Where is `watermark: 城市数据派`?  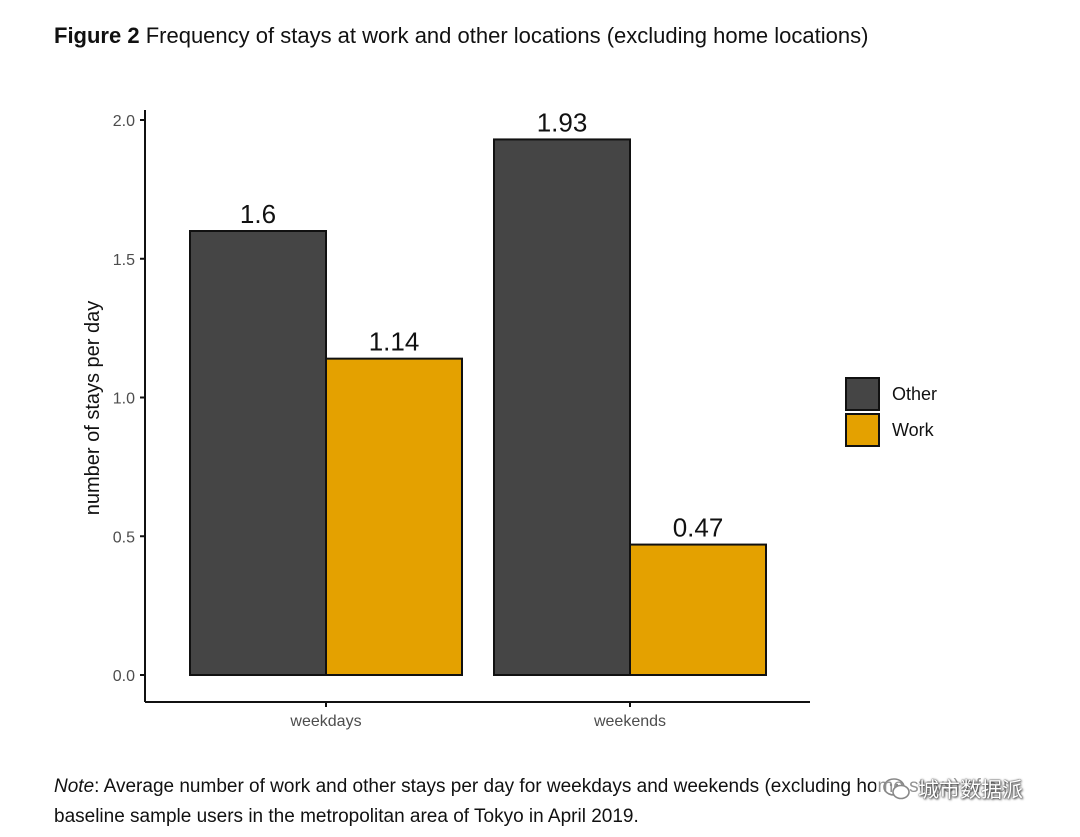
watermark: 城市数据派 is located at coordinates (952, 789).